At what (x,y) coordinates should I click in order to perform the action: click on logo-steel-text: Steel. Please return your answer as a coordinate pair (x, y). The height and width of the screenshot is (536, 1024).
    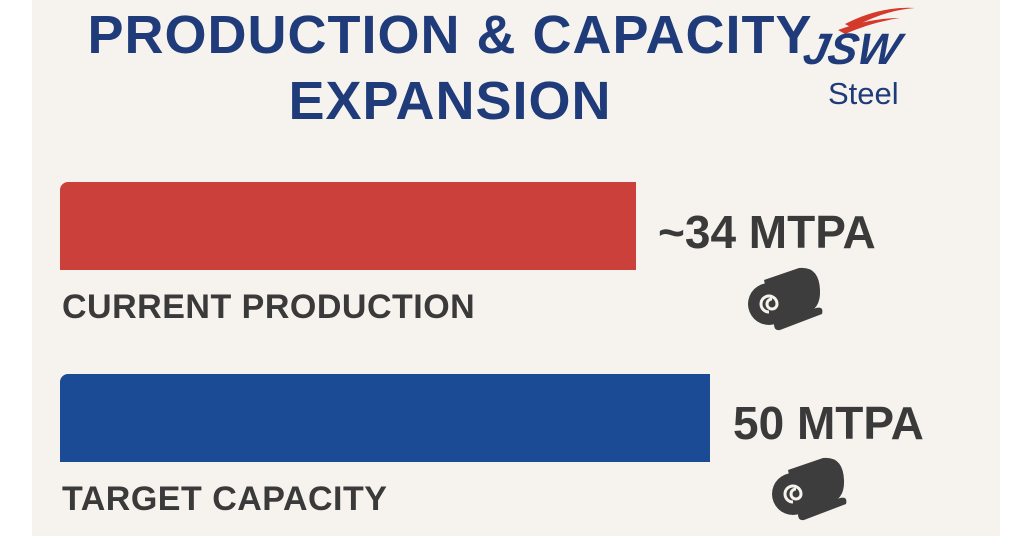
    Looking at the image, I should click on (863, 93).